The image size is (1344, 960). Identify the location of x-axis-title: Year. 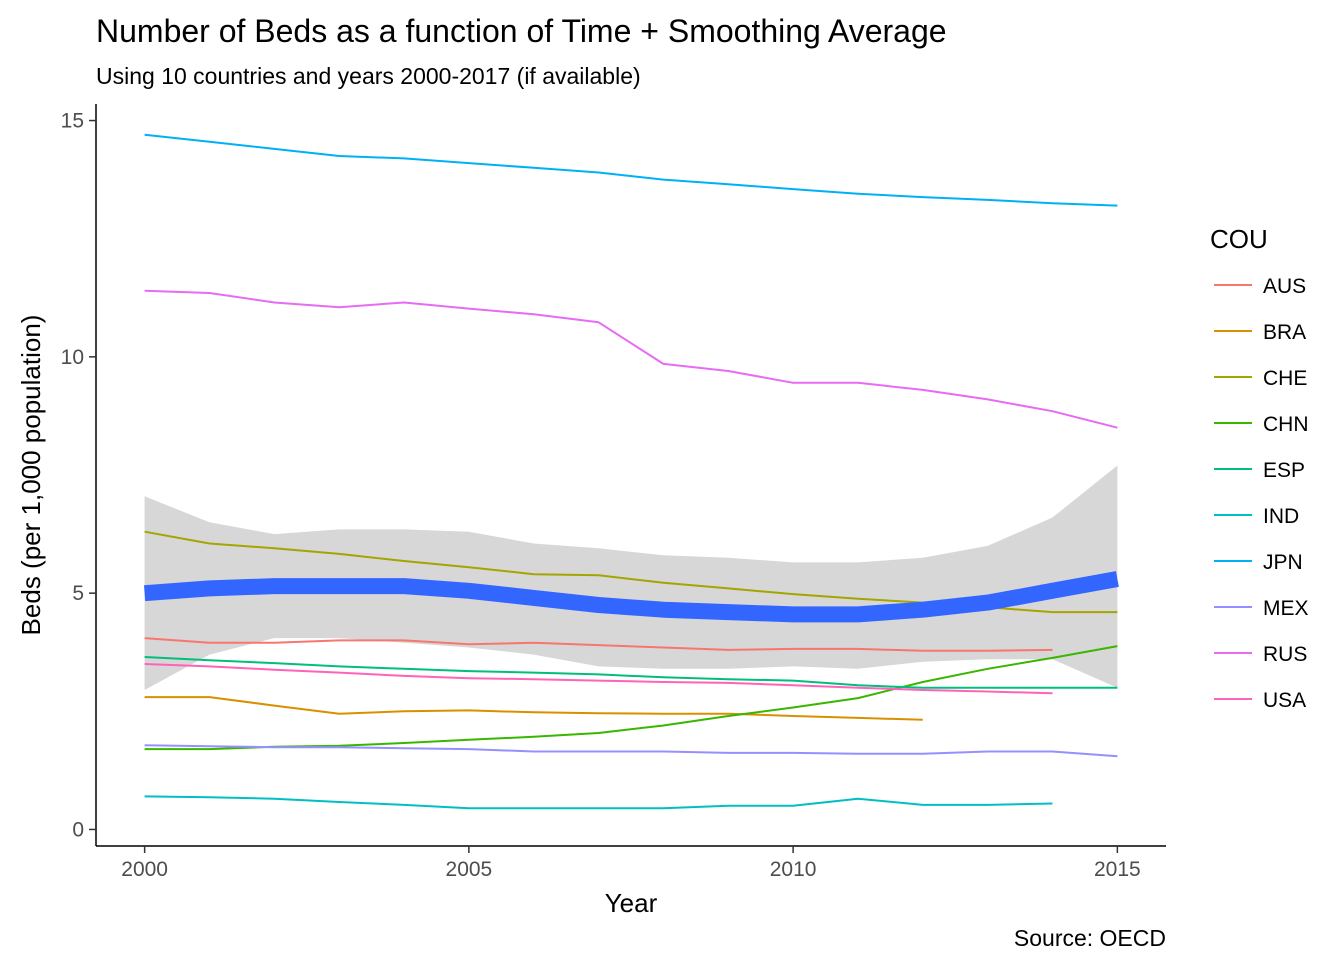
(631, 903).